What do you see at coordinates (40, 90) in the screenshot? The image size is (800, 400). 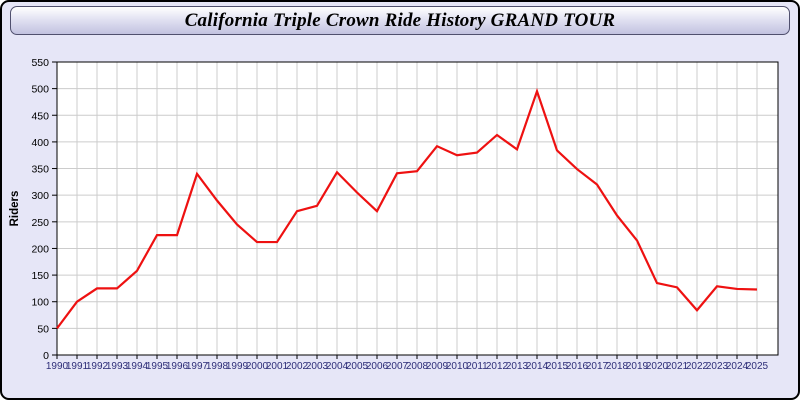 I see `y-tick-label: 500` at bounding box center [40, 90].